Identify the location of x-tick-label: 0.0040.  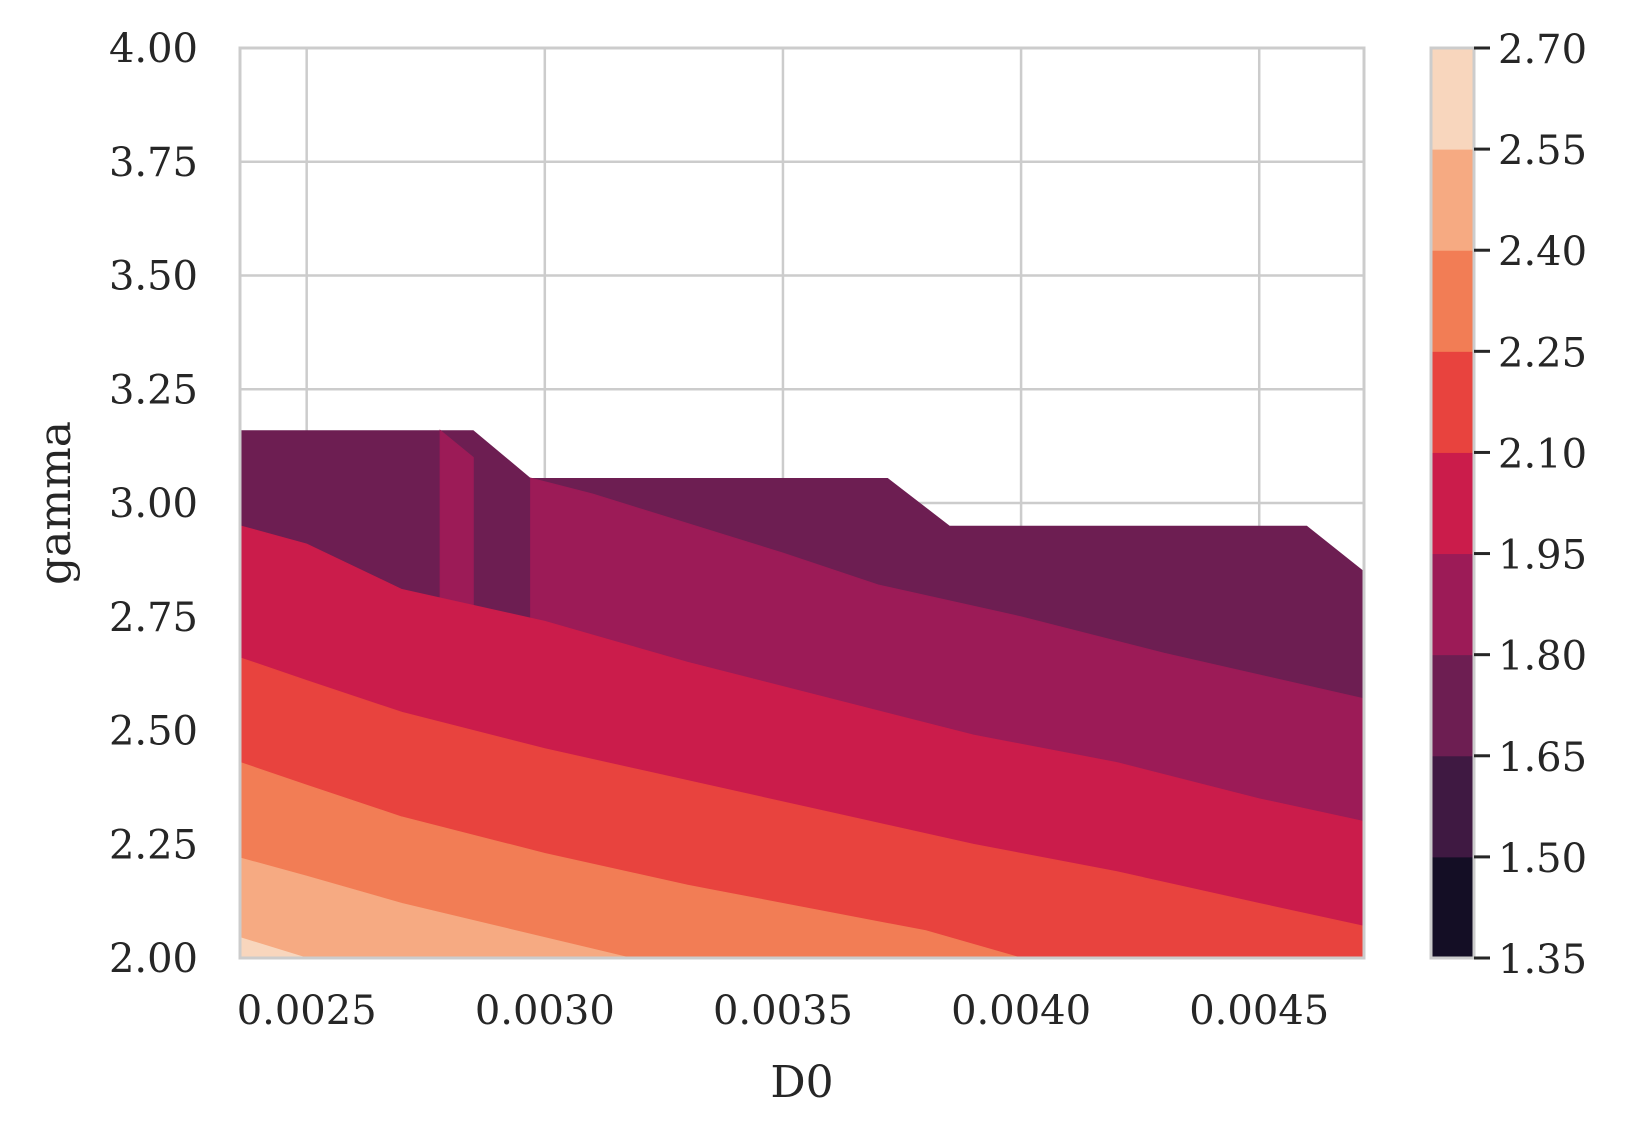
(1021, 1011).